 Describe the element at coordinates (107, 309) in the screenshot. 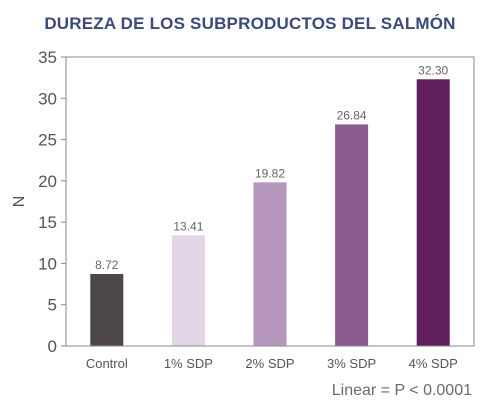

I see `bar-control` at that location.